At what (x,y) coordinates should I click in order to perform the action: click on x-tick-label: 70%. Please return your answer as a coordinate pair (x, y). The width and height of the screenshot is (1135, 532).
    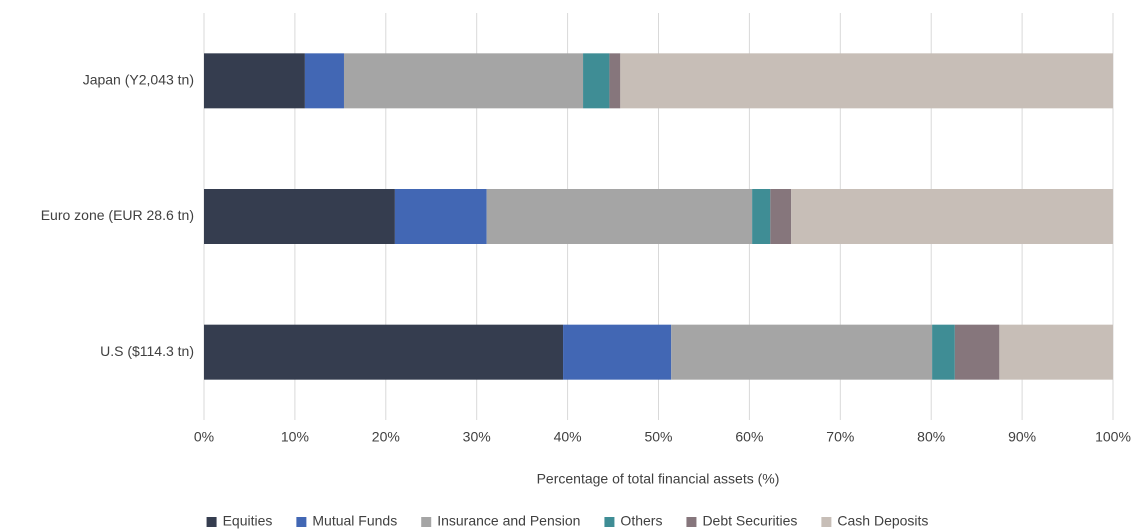
    Looking at the image, I should click on (840, 437).